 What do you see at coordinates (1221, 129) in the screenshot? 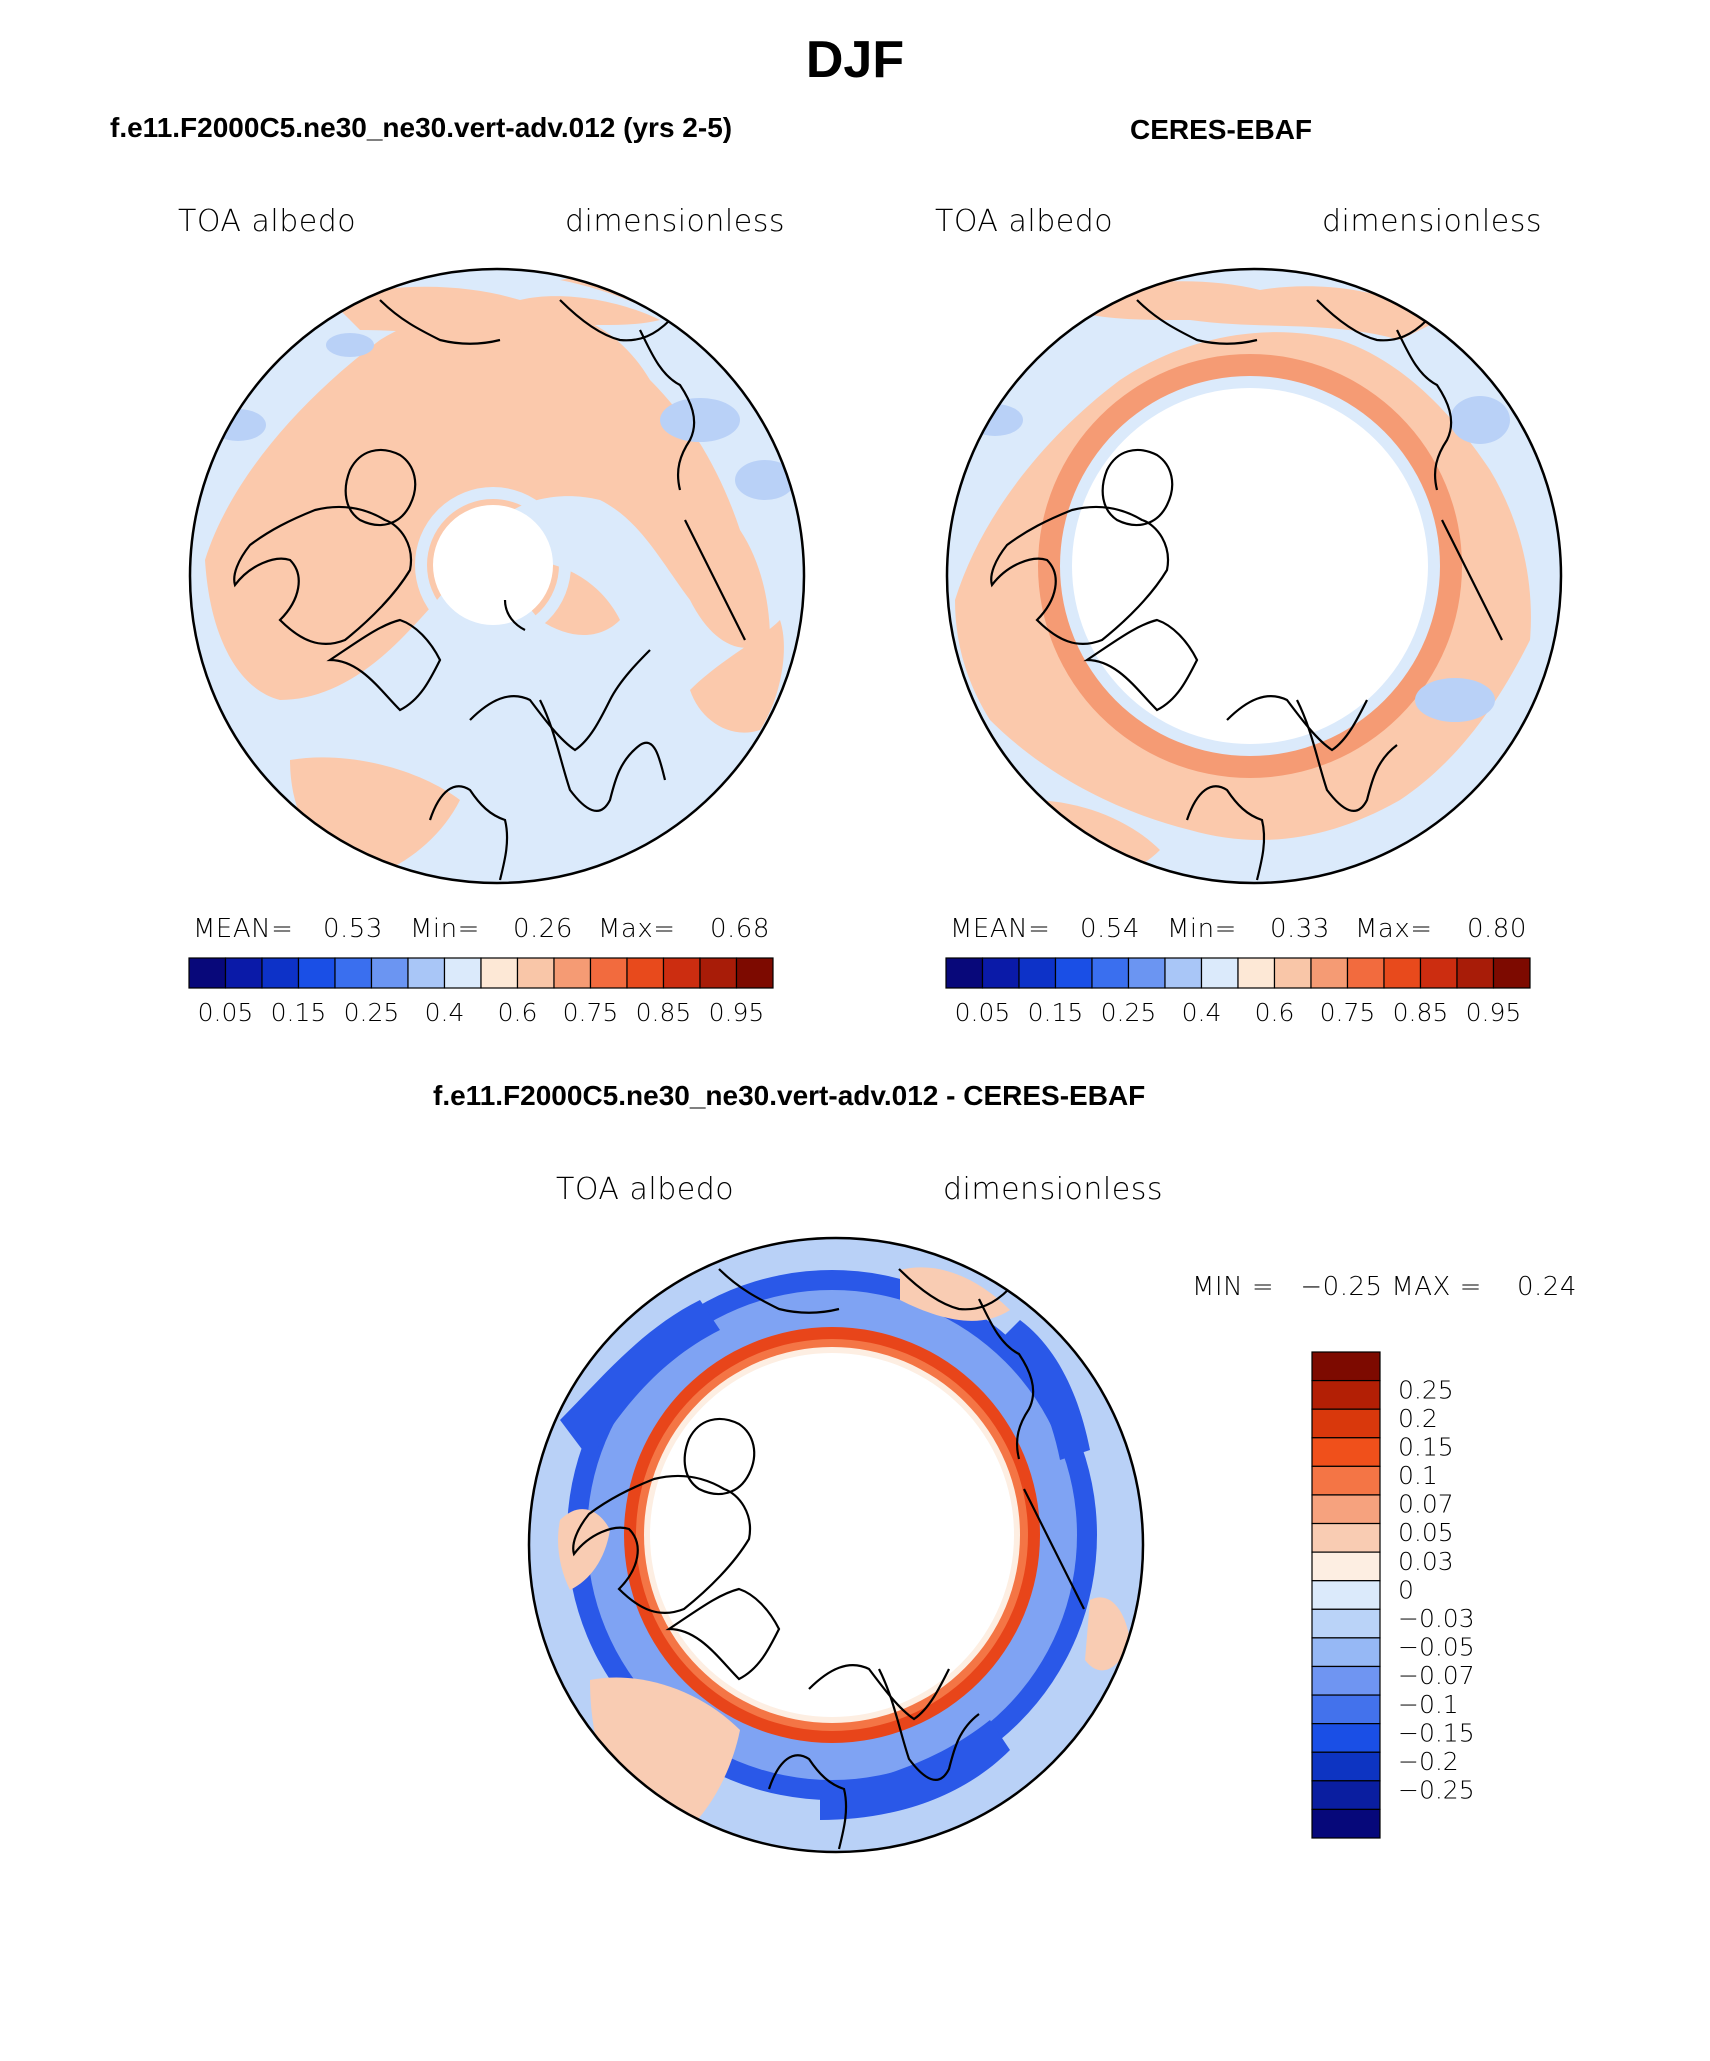
I see `panel-title-obs: CERES-EBAF` at bounding box center [1221, 129].